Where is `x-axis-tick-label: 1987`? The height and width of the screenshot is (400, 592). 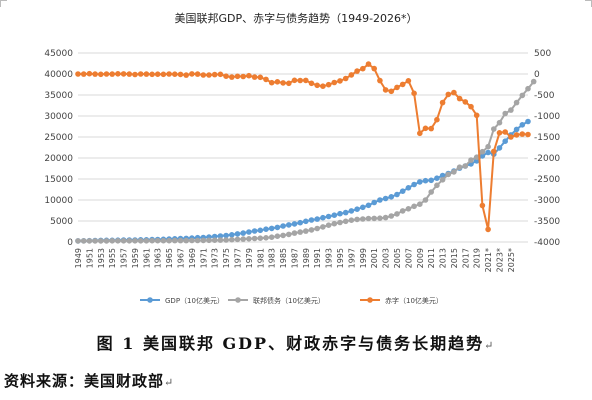 x-axis-tick-label: 1987 is located at coordinates (294, 258).